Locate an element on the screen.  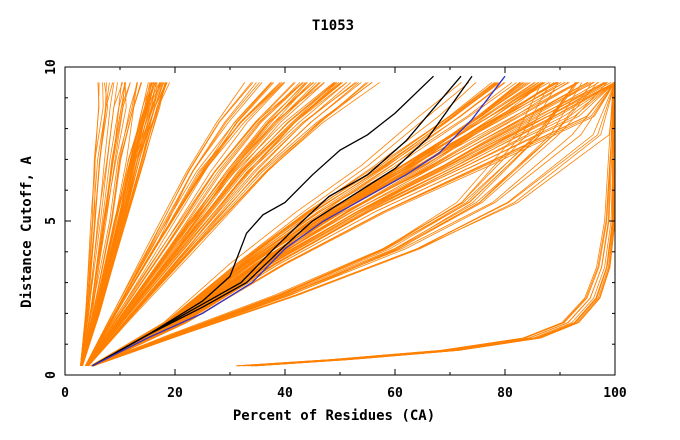
x-tick-label: 40 is located at coordinates (285, 393).